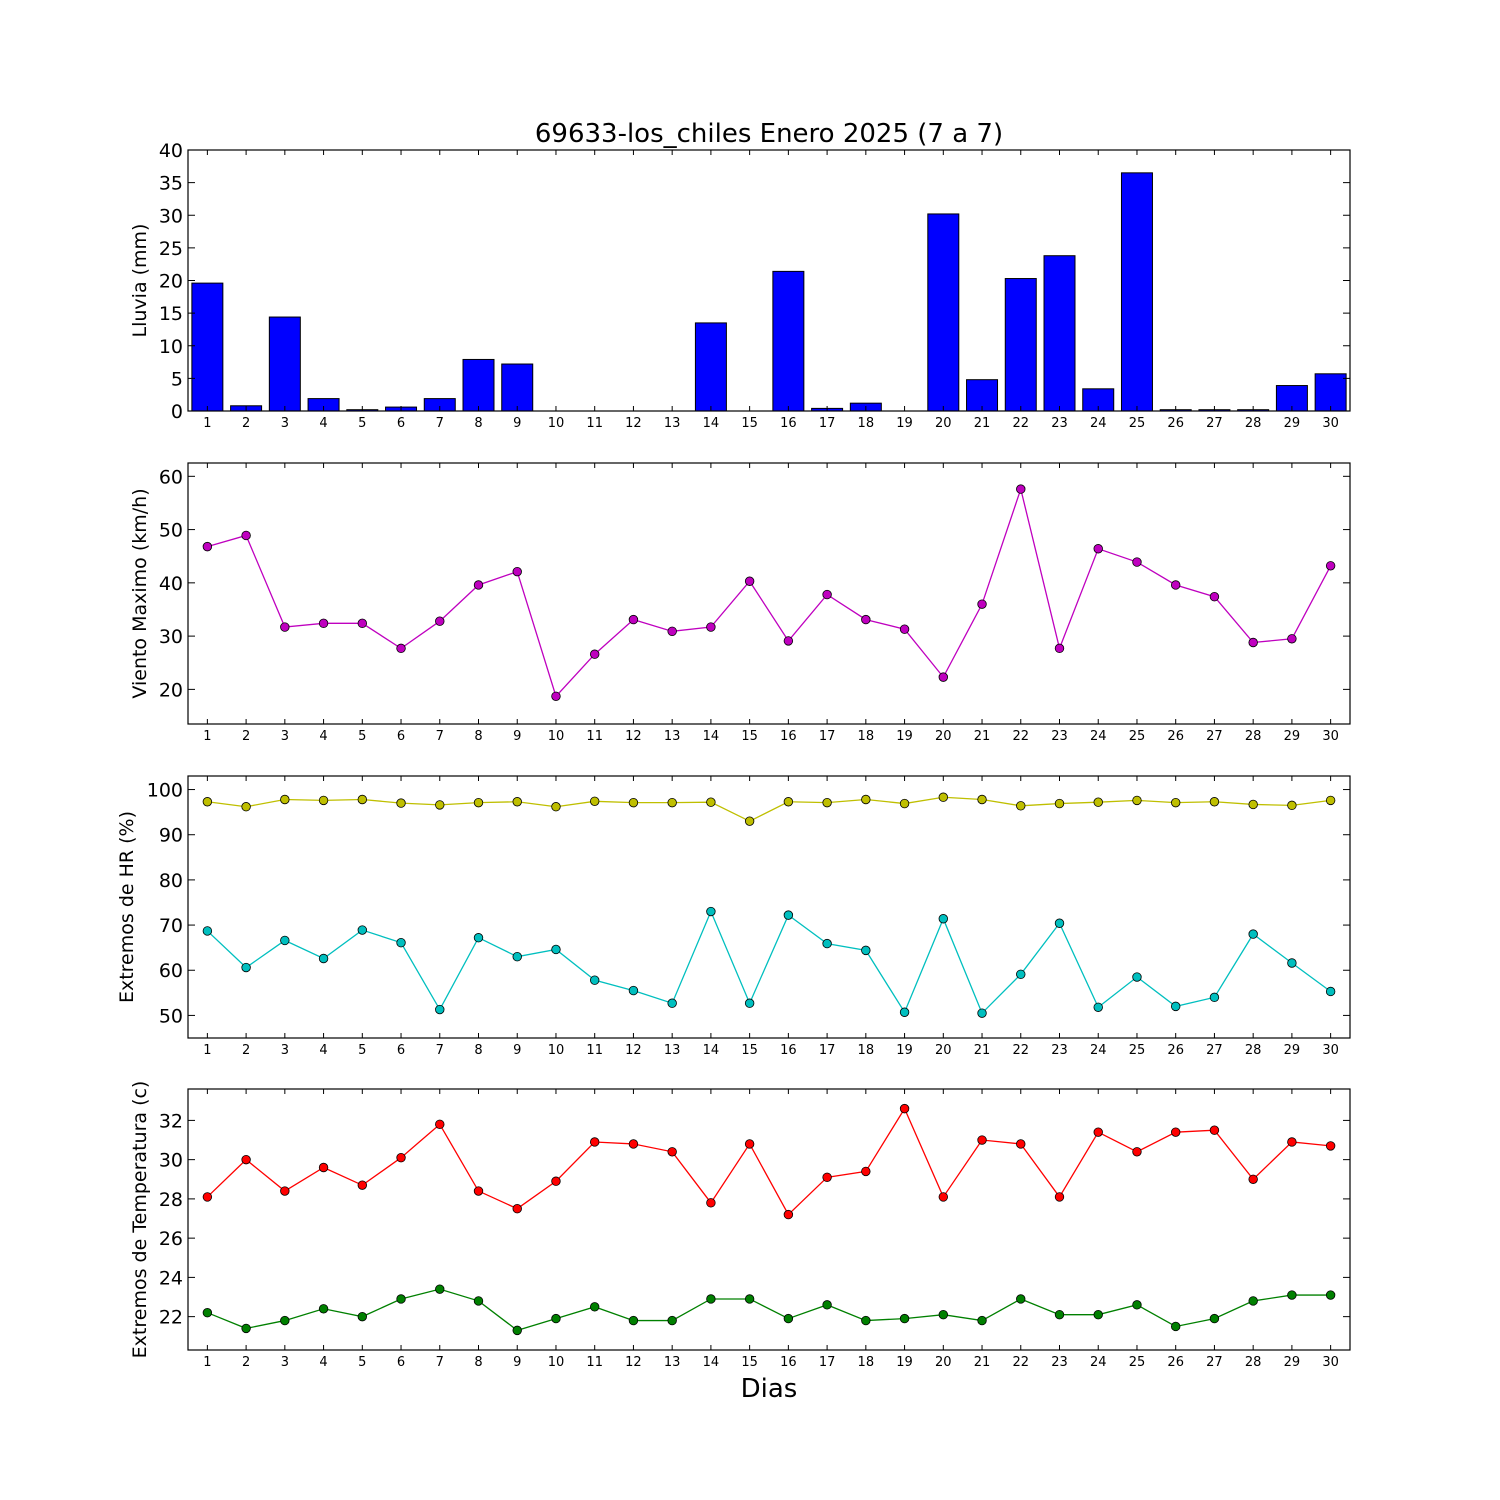 The image size is (1500, 1500). Describe the element at coordinates (594, 1362) in the screenshot. I see `x-tick-label: 11` at that location.